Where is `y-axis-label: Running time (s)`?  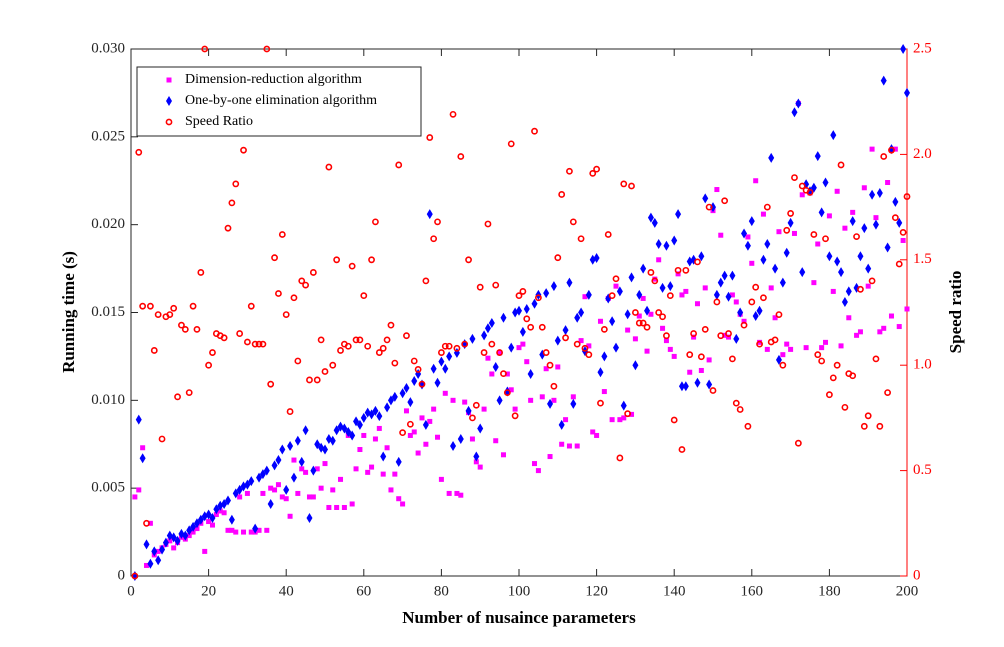
y-axis-label: Running time (s) is located at coordinates (68, 312).